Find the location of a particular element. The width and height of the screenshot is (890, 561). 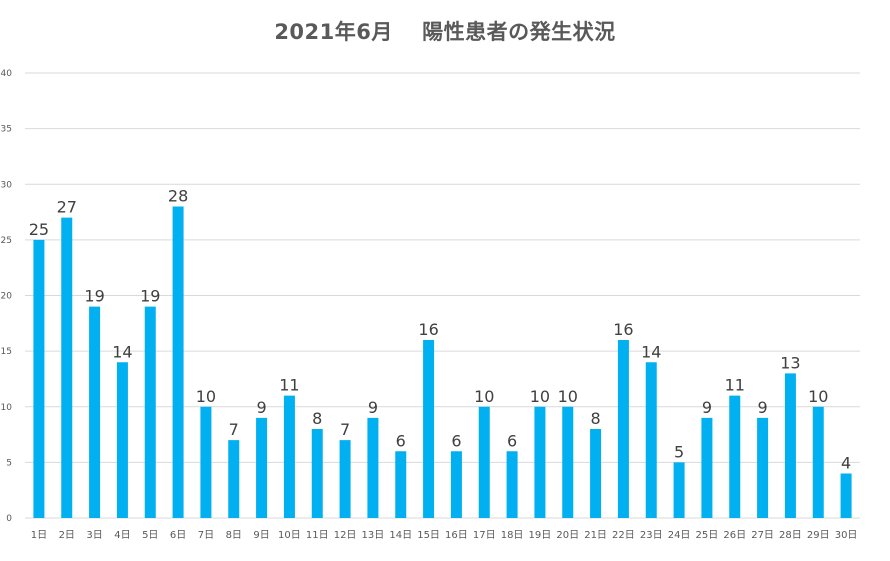

data-label: 5 is located at coordinates (679, 451).